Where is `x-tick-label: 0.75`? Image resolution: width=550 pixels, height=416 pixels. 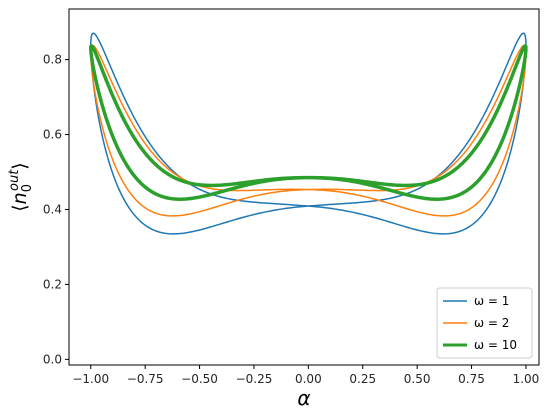
x-tick-label: 0.75 is located at coordinates (471, 379).